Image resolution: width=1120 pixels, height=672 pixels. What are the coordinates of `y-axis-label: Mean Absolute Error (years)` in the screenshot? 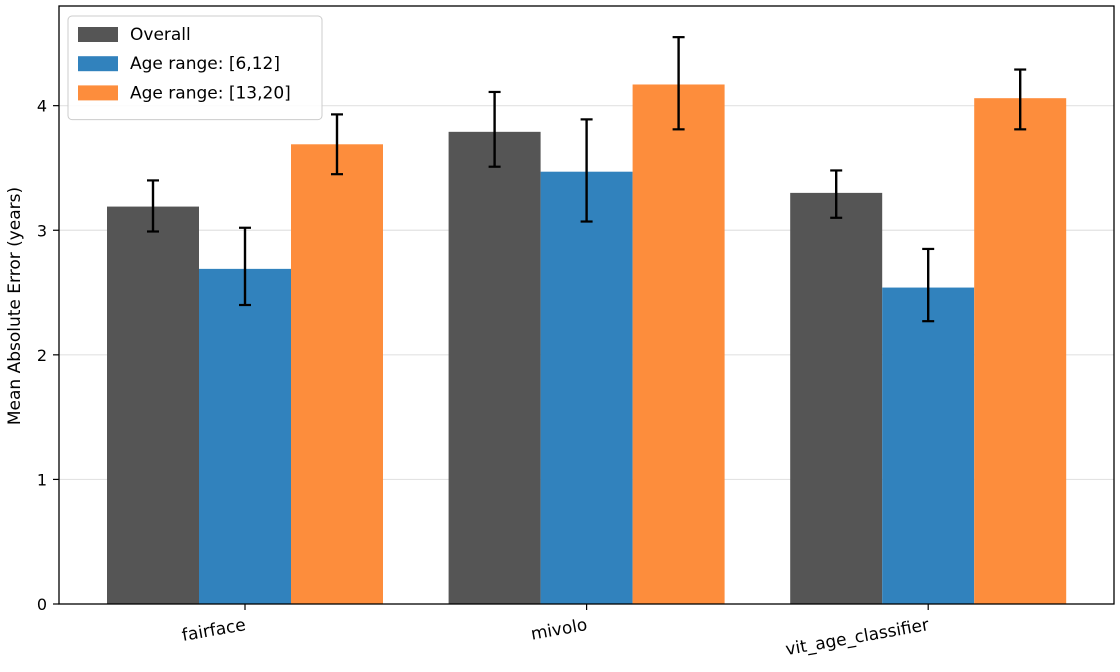 It's located at (15, 306).